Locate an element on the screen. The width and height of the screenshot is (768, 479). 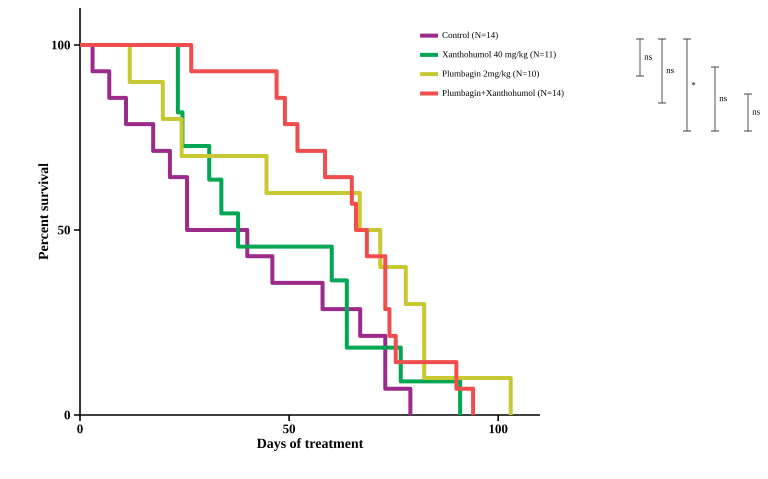
y-axis-title: Percent survival is located at coordinates (43, 211).